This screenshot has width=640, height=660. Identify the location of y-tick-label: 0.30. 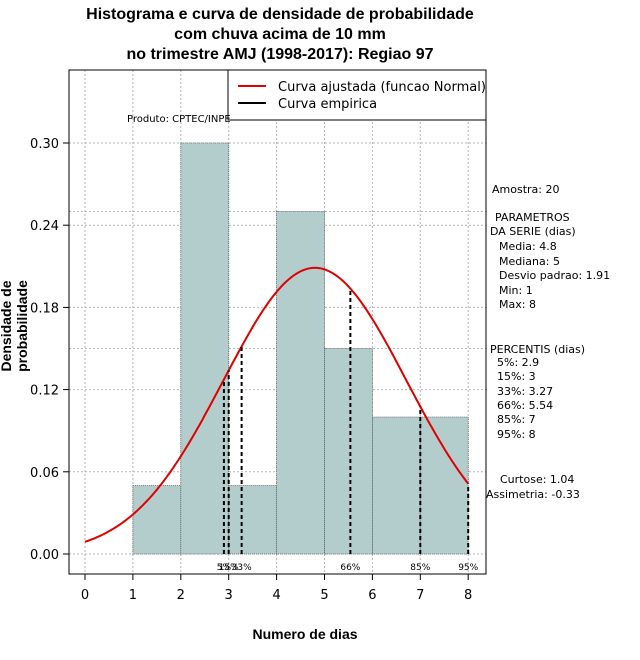
(44, 144).